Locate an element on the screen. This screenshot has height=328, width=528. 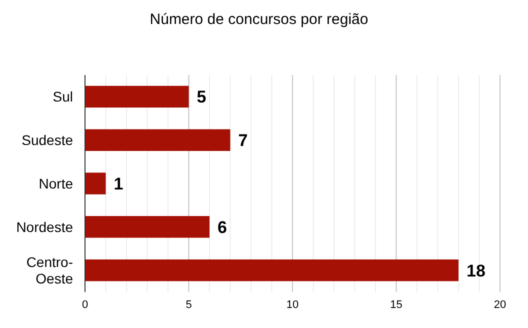
data-label: 18 is located at coordinates (476, 270).